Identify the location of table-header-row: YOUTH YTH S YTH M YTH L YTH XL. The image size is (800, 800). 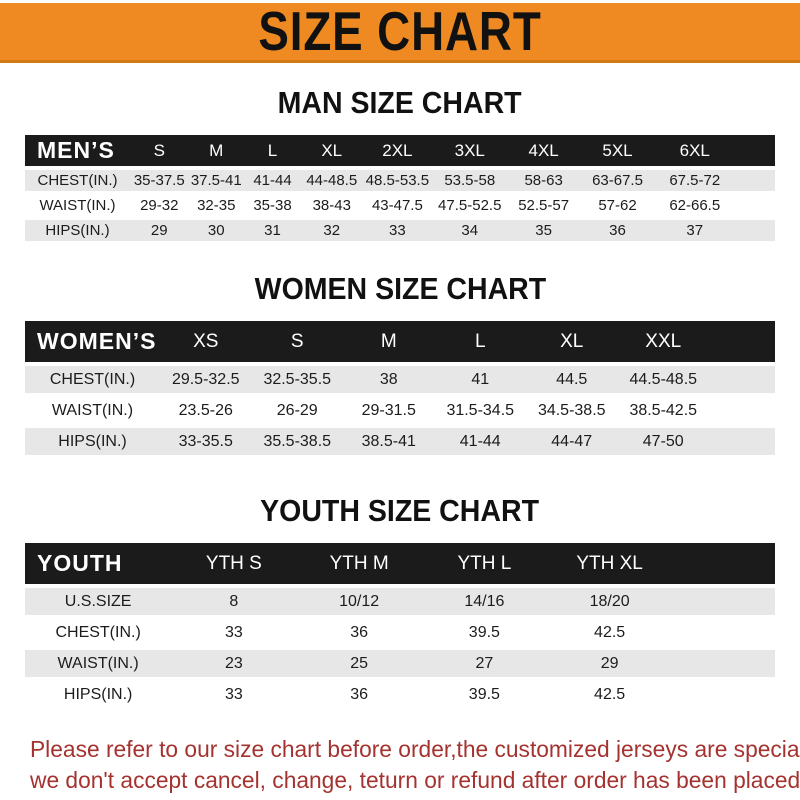
(400, 563).